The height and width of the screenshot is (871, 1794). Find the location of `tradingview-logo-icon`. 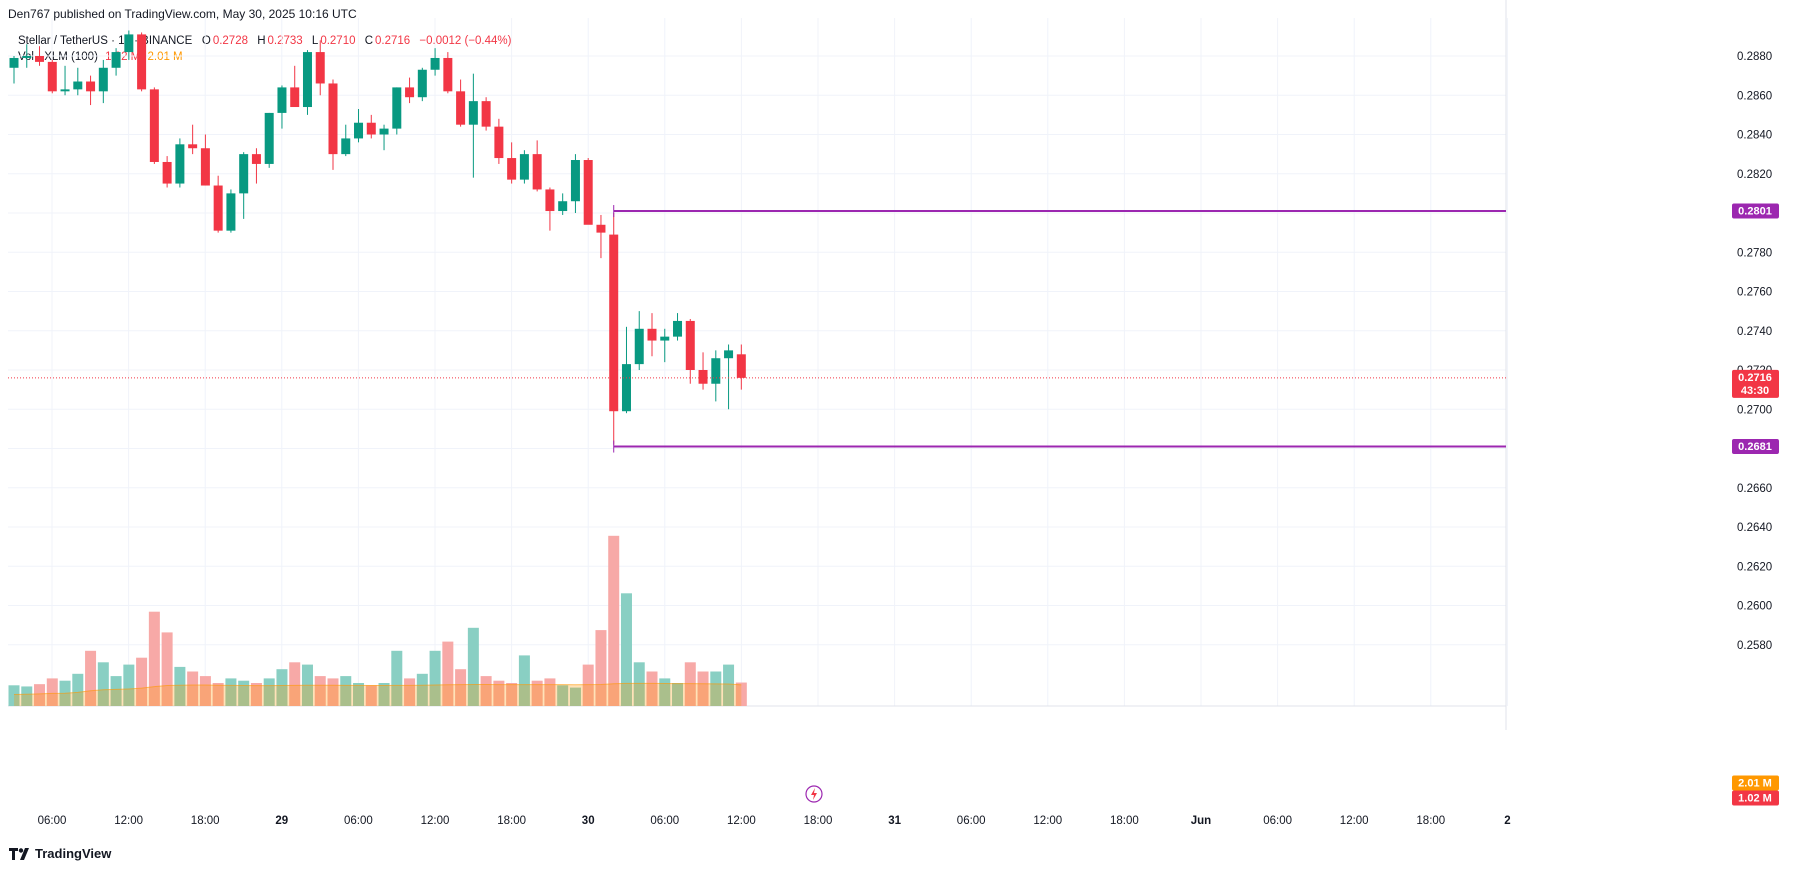

tradingview-logo-icon is located at coordinates (19, 853).